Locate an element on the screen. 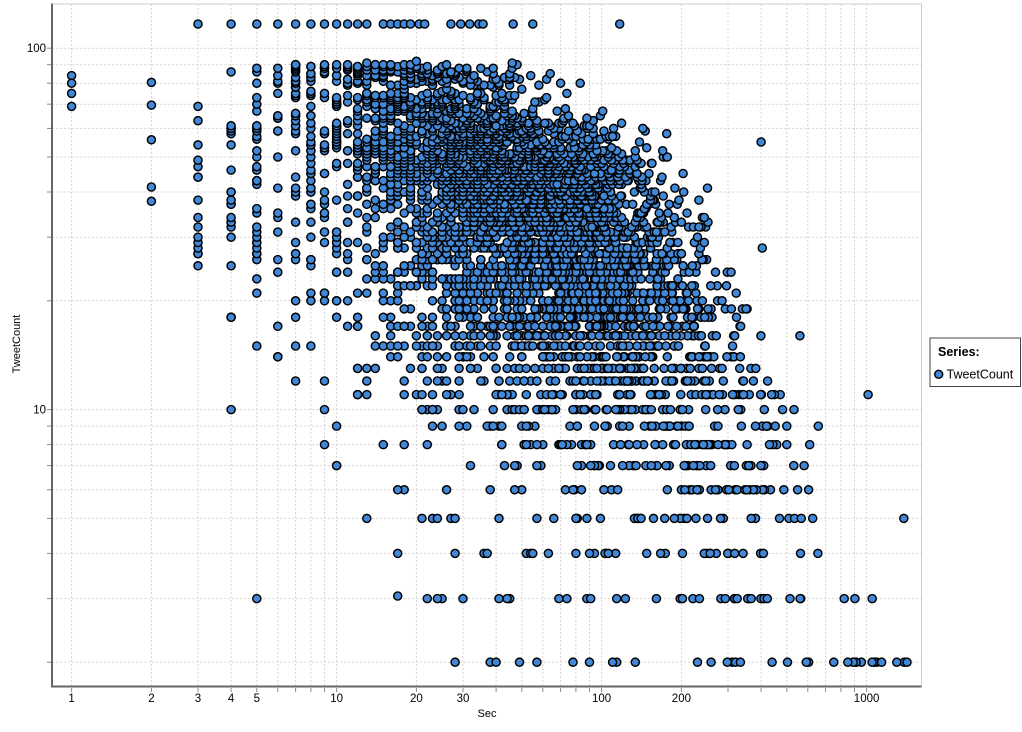 This screenshot has height=732, width=1022. svg-text: 5 is located at coordinates (257, 699).